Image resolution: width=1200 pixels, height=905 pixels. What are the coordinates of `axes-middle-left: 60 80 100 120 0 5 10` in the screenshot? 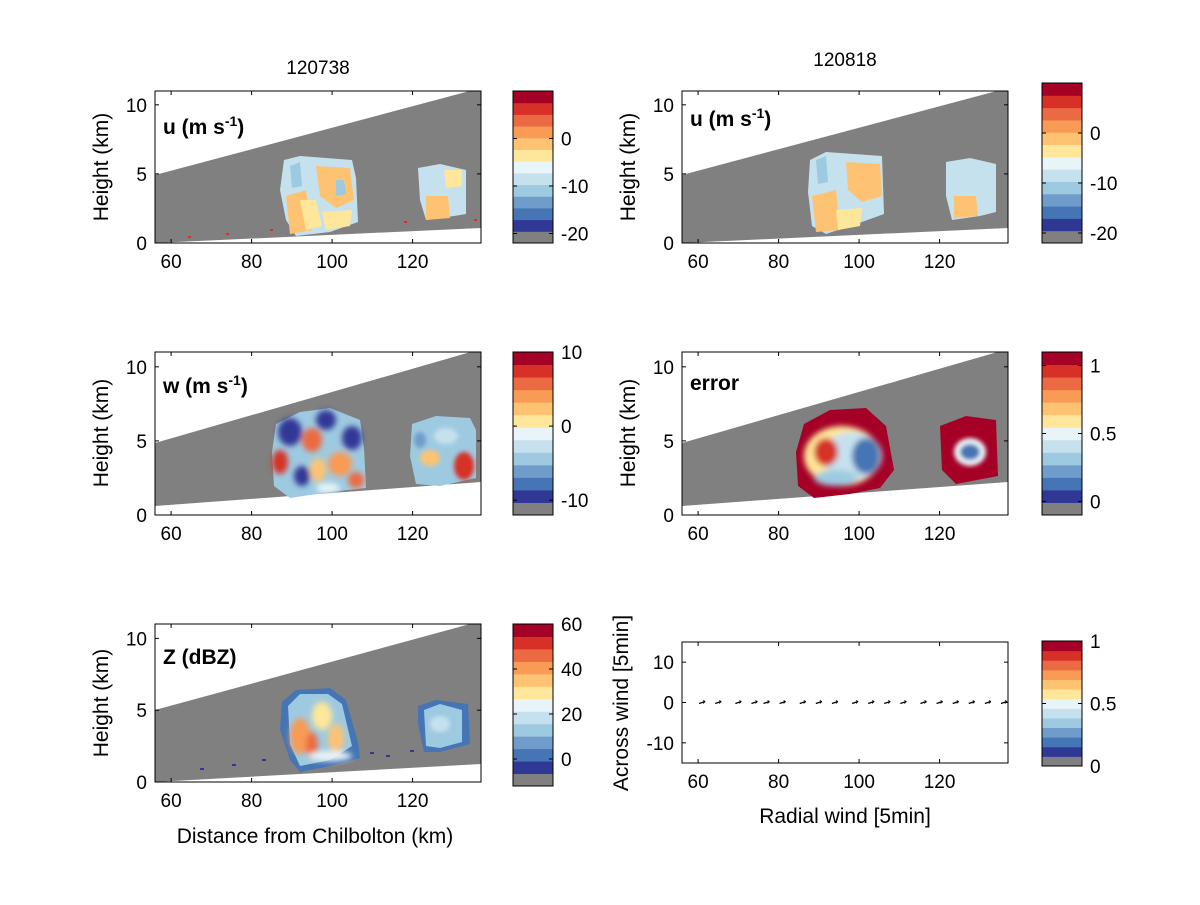 It's located at (303, 448).